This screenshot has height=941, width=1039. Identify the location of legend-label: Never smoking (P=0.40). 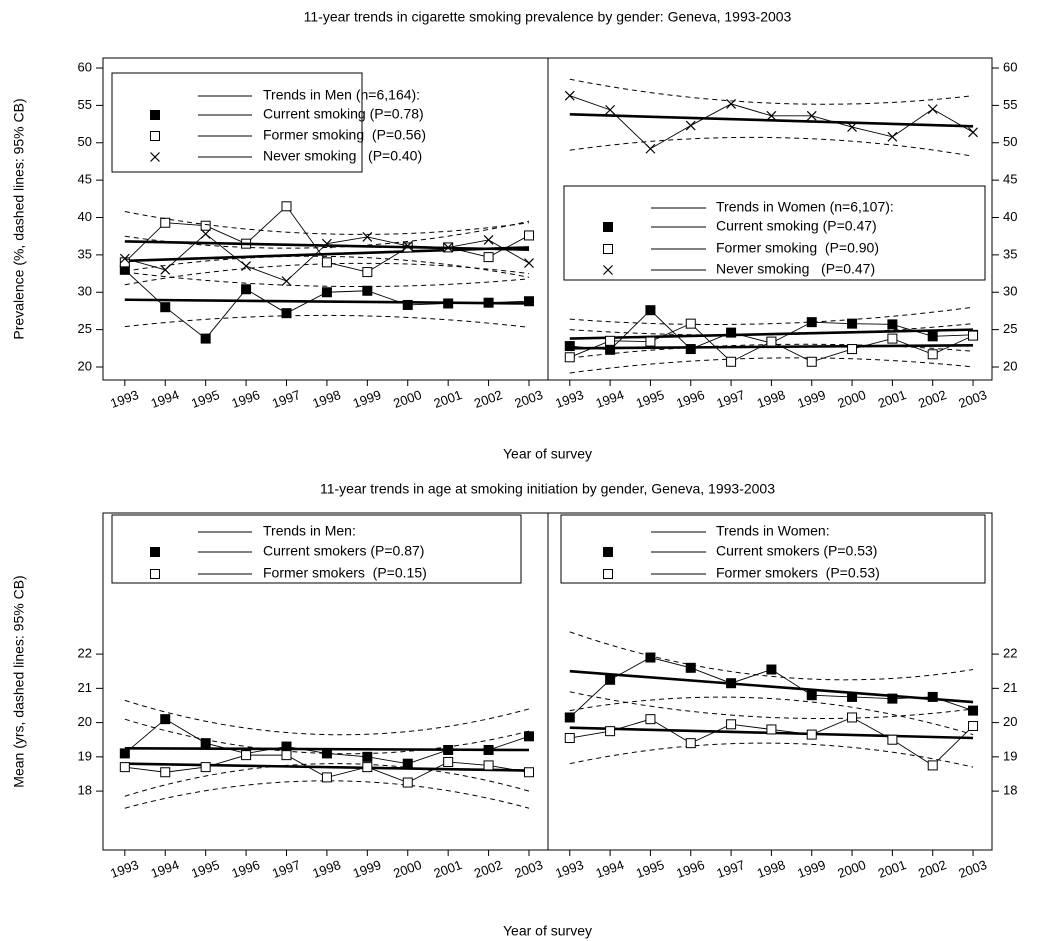
(342, 156).